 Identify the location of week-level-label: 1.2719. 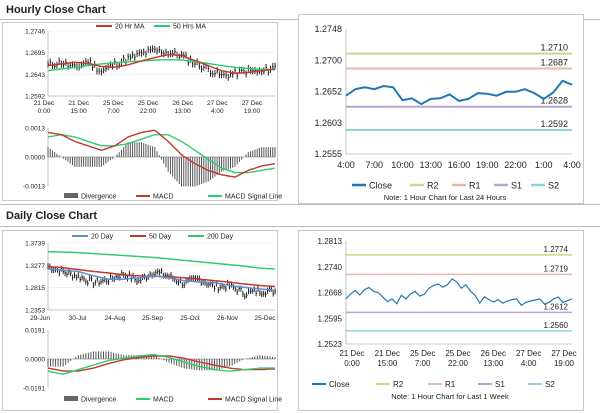
(556, 268).